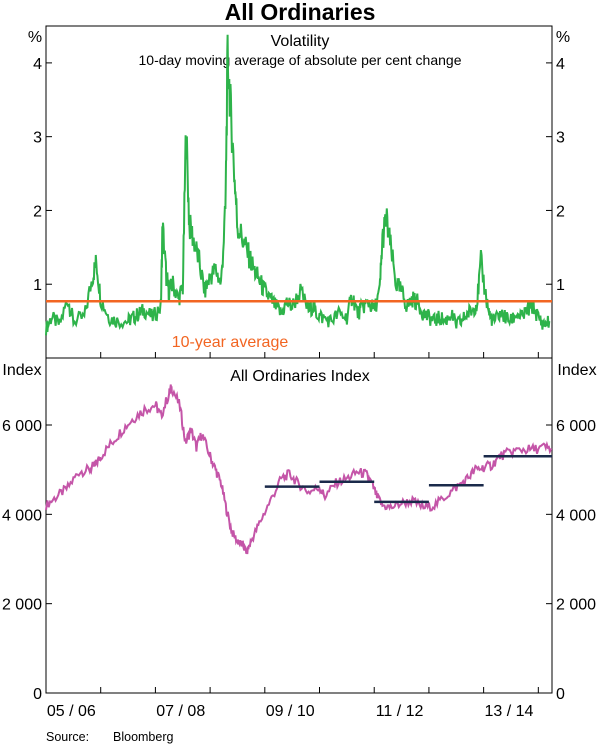 The height and width of the screenshot is (748, 600). What do you see at coordinates (22, 605) in the screenshot?
I see `index-ytick-label-left: 2 000` at bounding box center [22, 605].